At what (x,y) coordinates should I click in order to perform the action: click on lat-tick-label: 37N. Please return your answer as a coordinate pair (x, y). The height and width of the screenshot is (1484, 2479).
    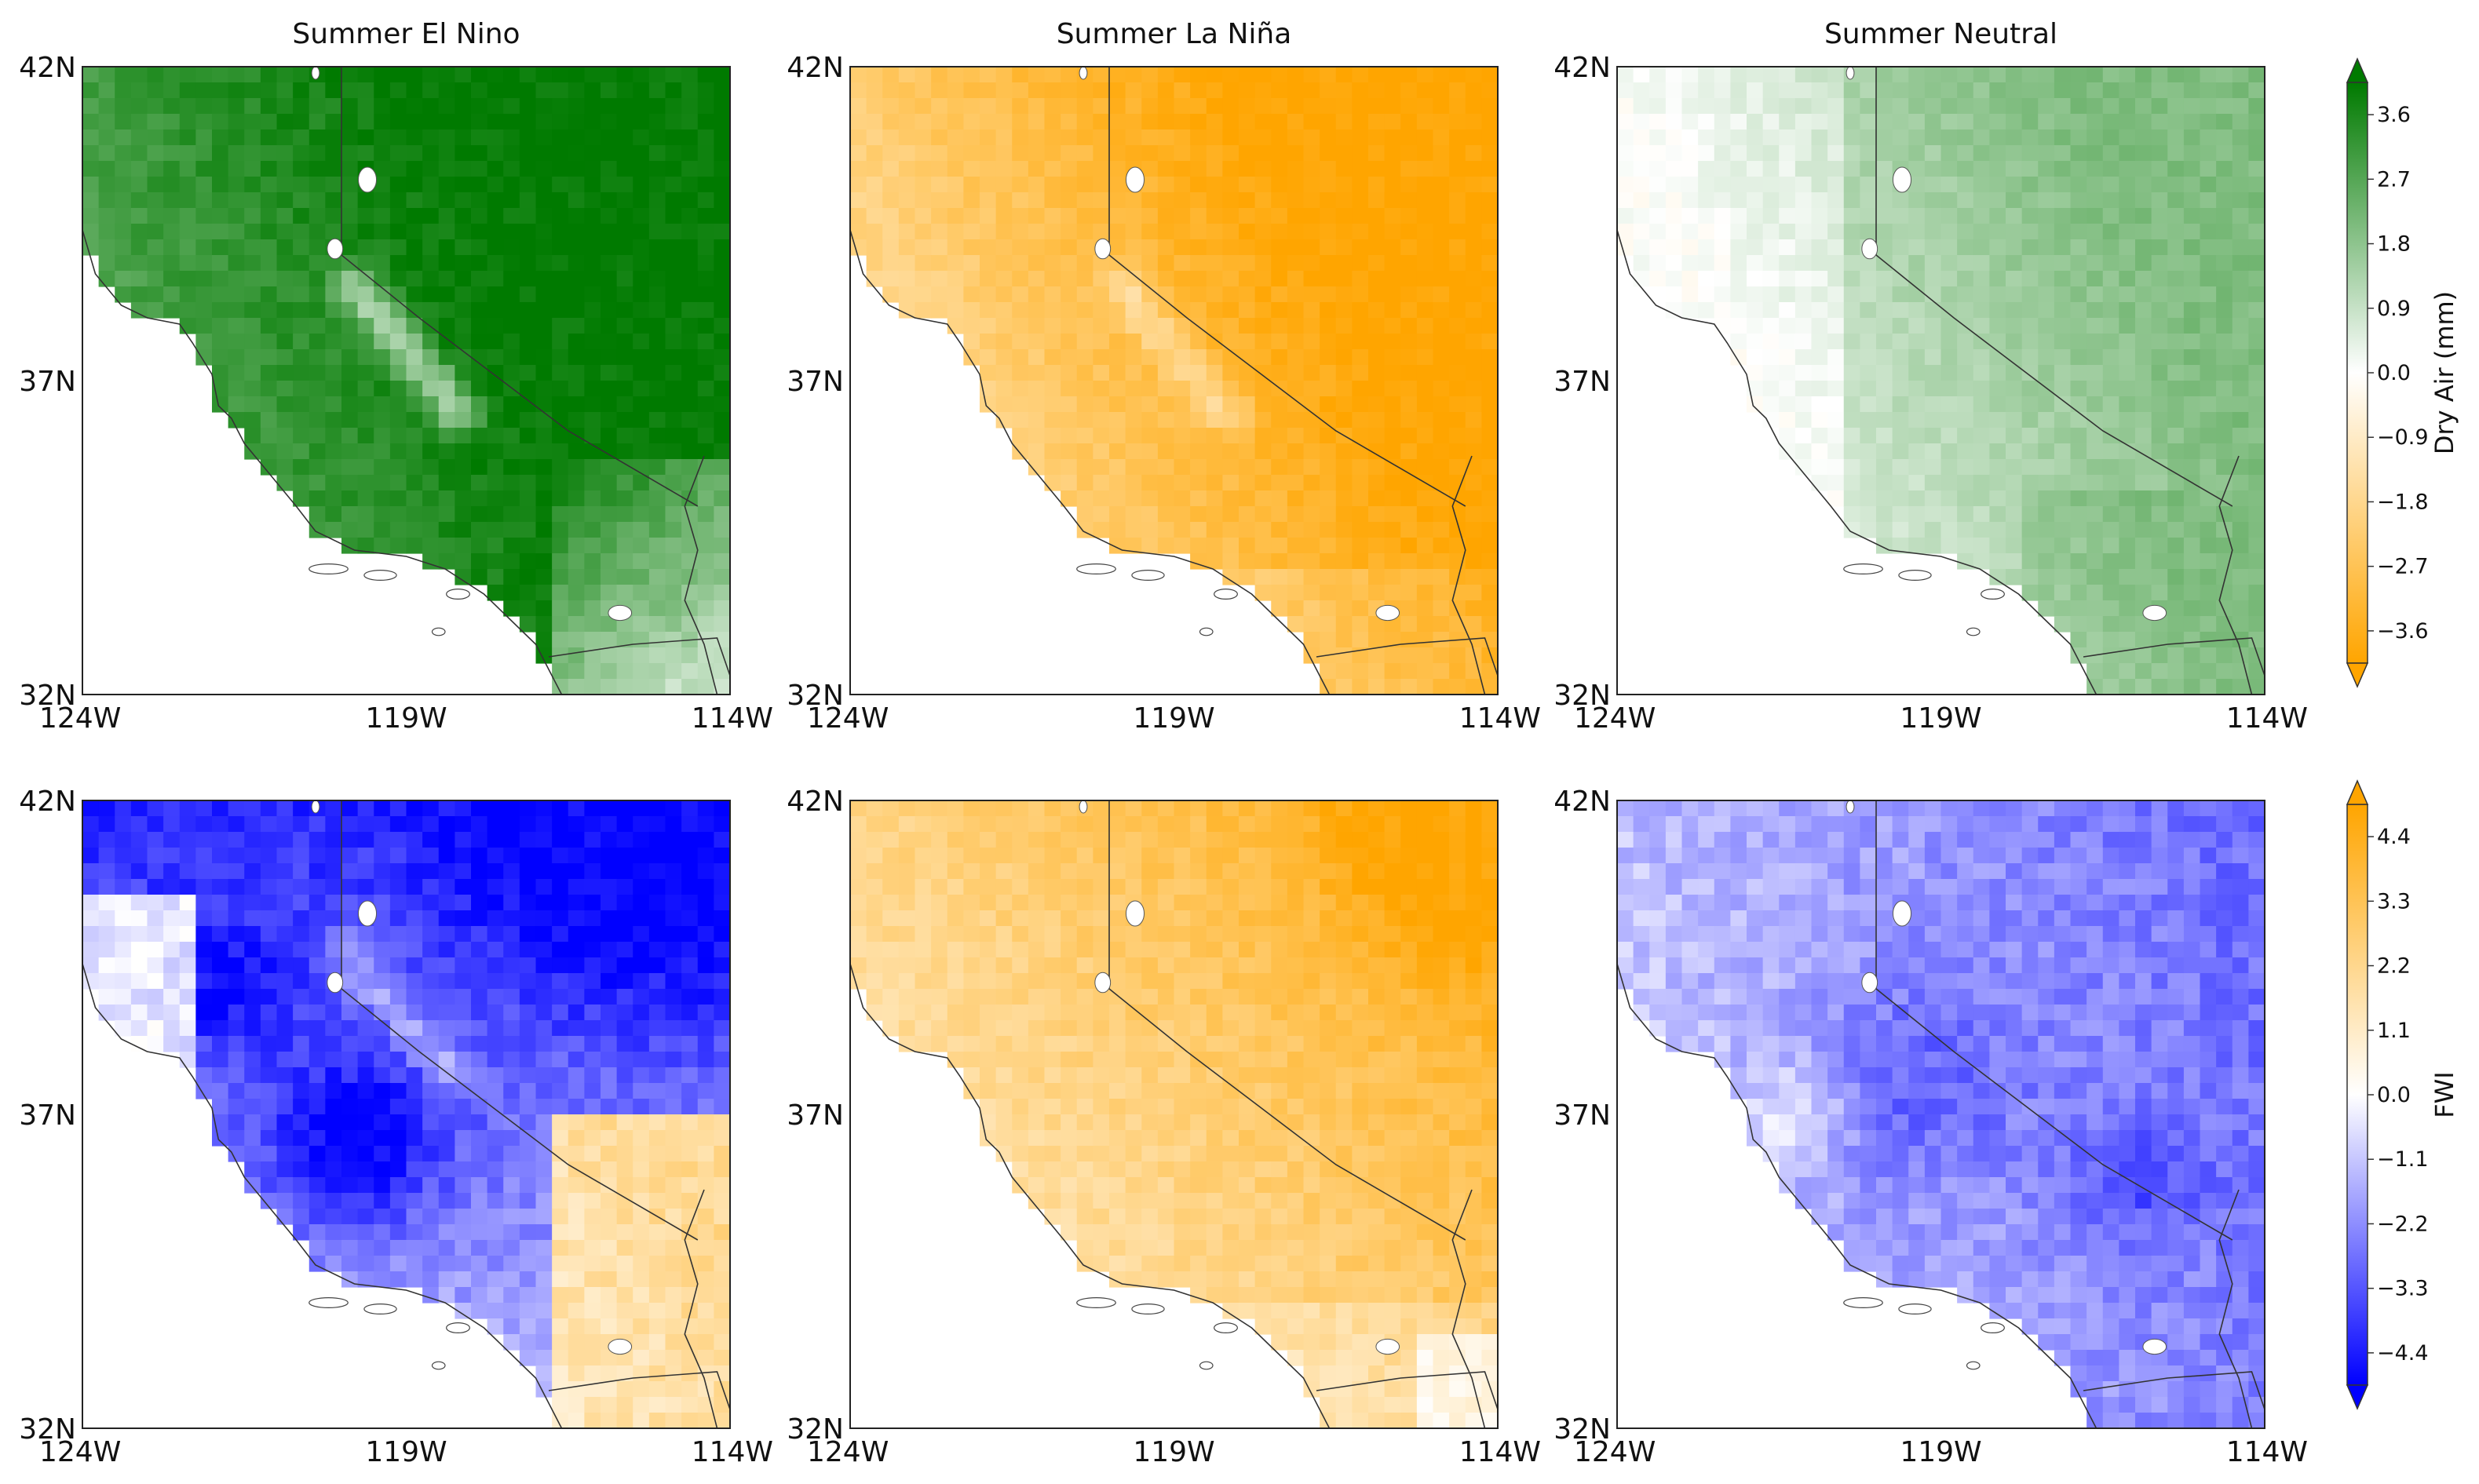
    Looking at the image, I should click on (1582, 382).